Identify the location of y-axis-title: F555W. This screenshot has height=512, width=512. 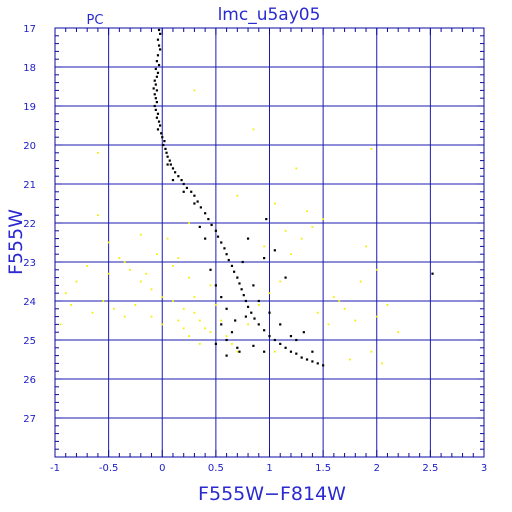
(16, 242).